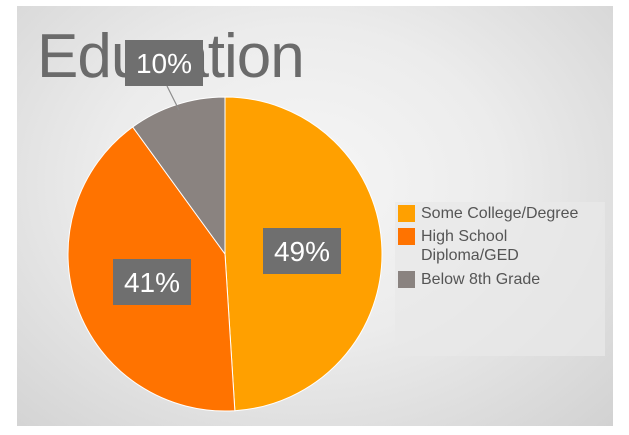  I want to click on legend-item-below-8th: Below 8th Grade, so click(499, 279).